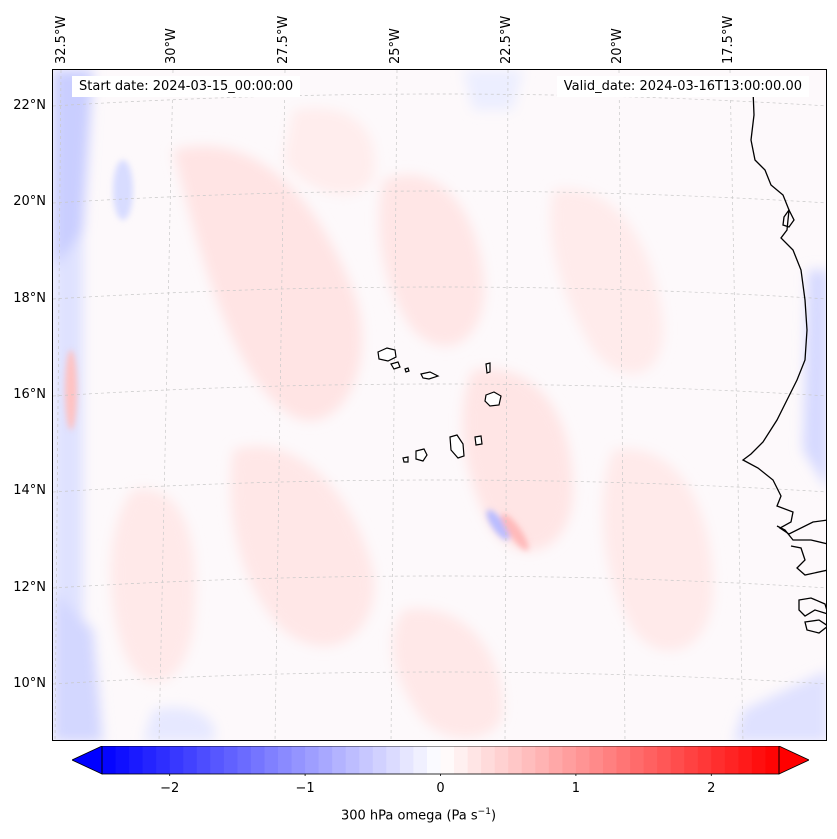 The height and width of the screenshot is (839, 837). I want to click on island-santa-luzia, so click(407, 370).